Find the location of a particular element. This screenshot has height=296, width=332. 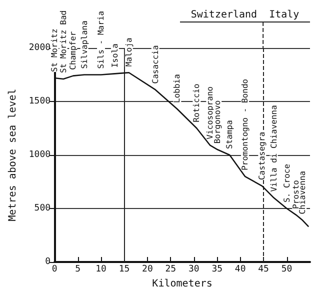

data-label: Castasegra is located at coordinates (262, 156).